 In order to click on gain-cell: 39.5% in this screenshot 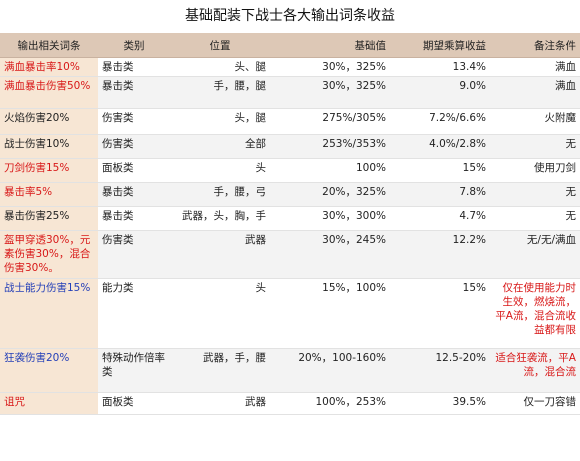, I will do `click(440, 403)`.